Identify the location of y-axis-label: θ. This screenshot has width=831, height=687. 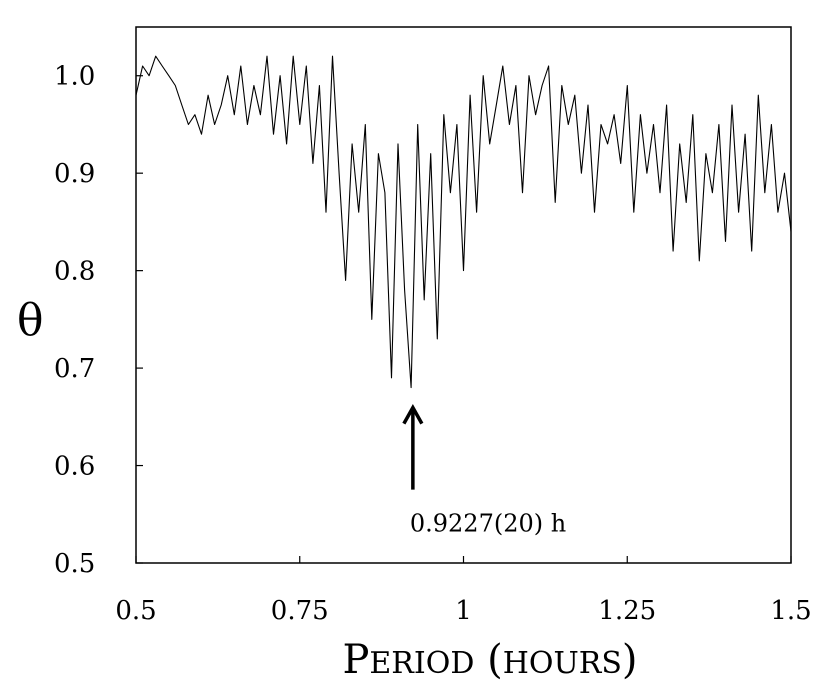
(30, 320).